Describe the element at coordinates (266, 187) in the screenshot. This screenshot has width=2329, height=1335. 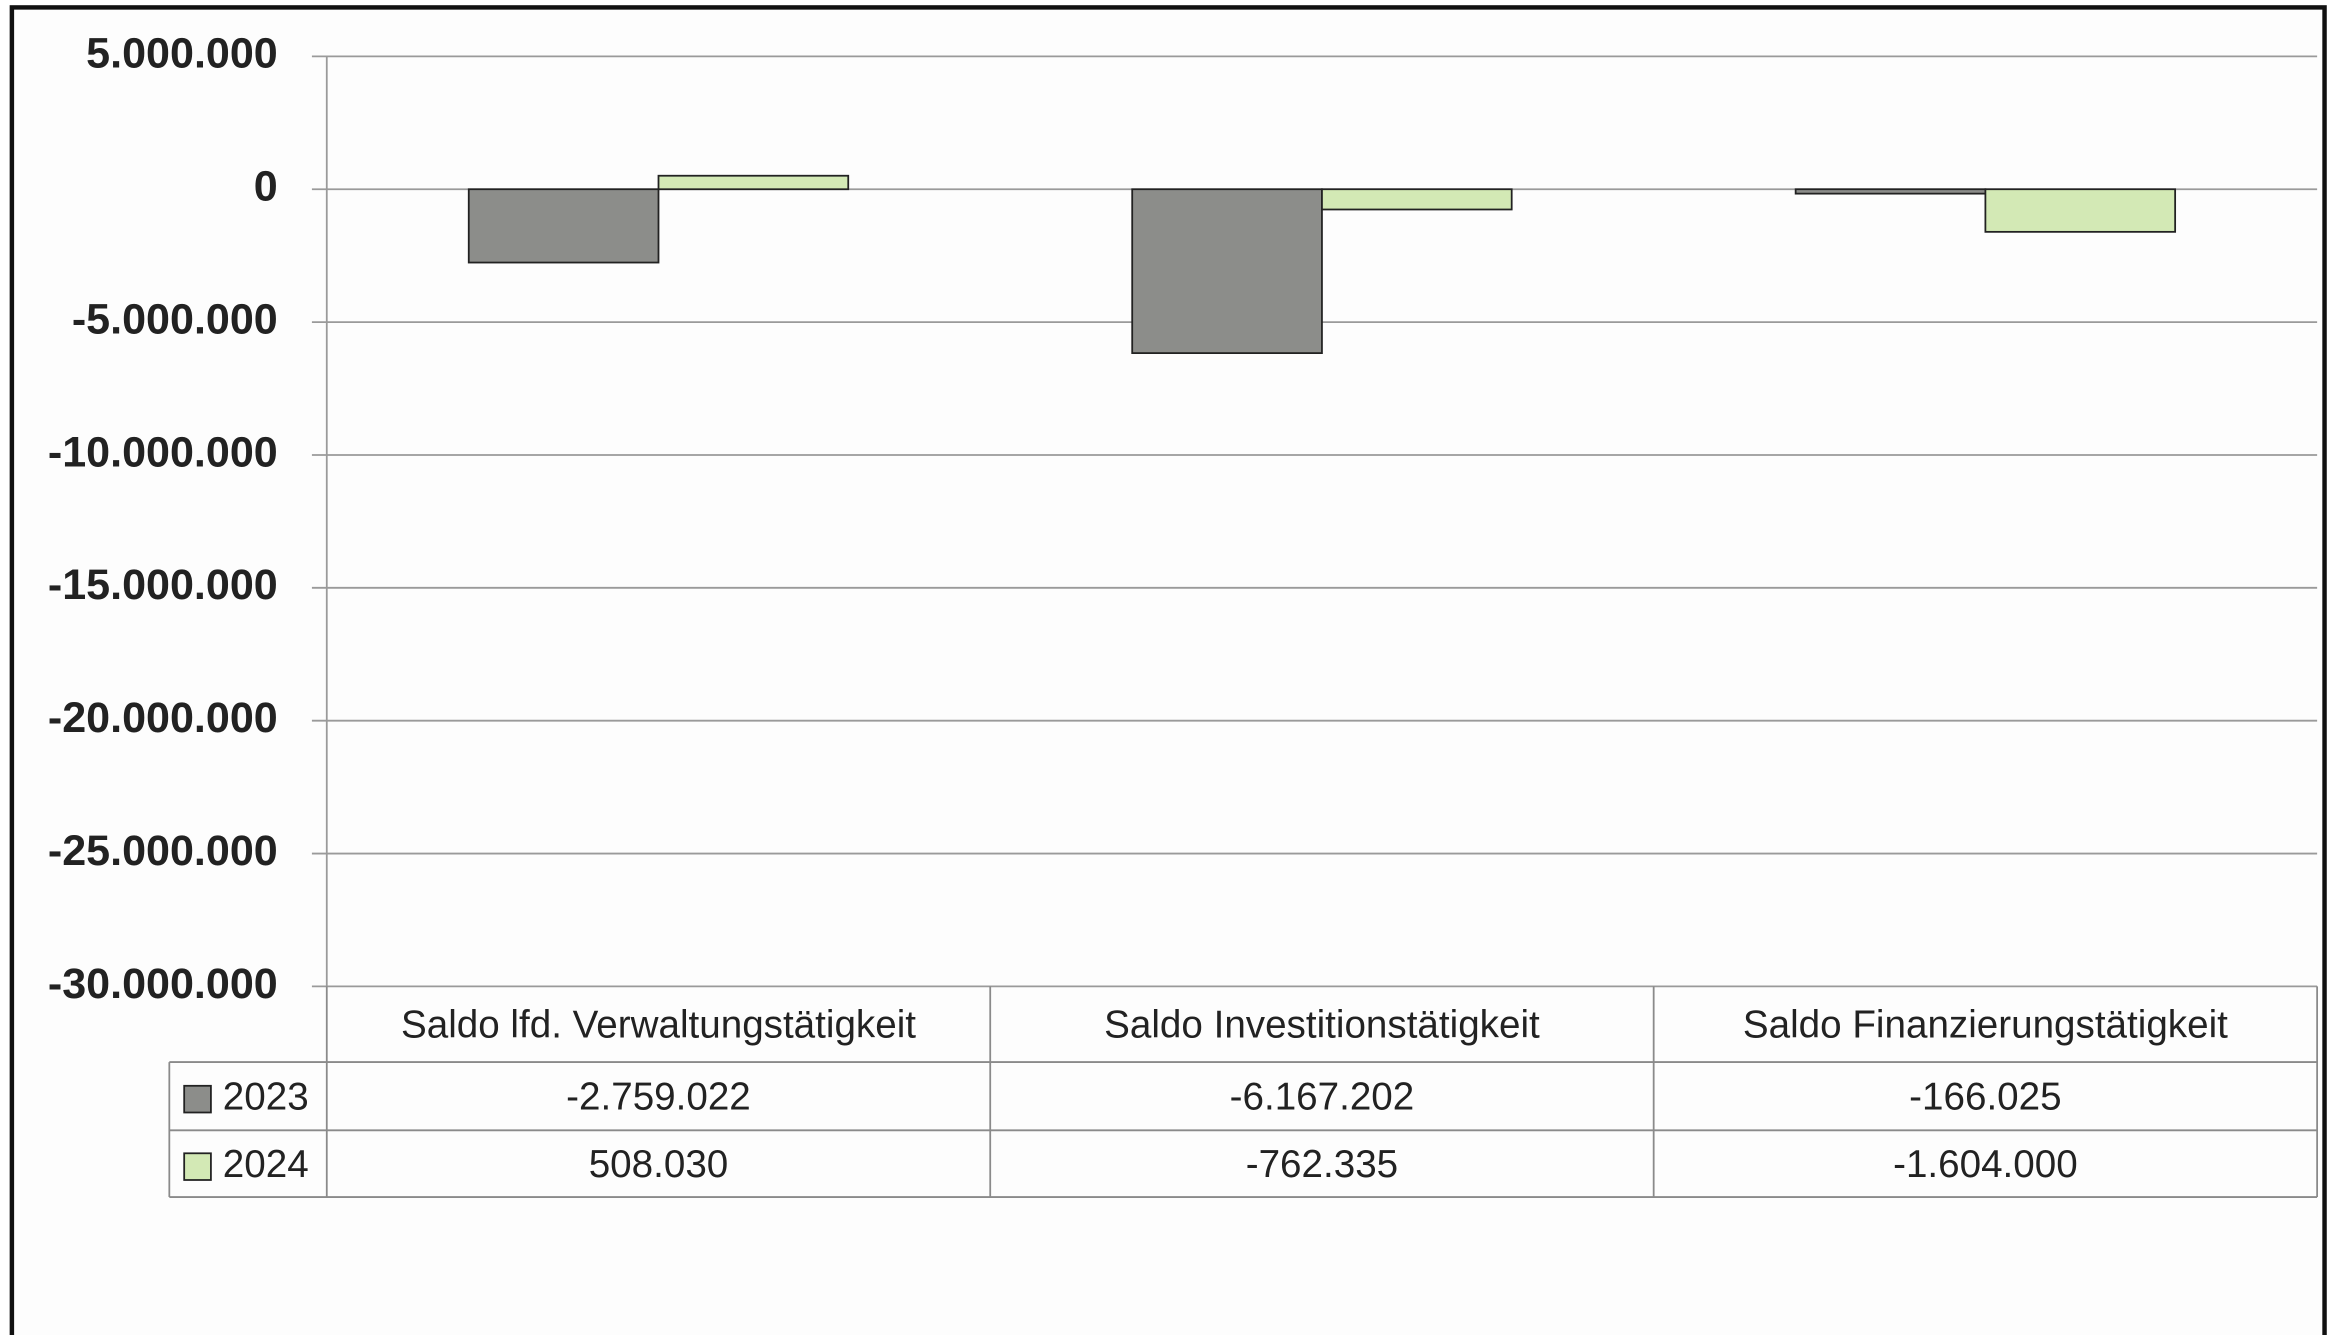
I see `y-tick-label: 0` at that location.